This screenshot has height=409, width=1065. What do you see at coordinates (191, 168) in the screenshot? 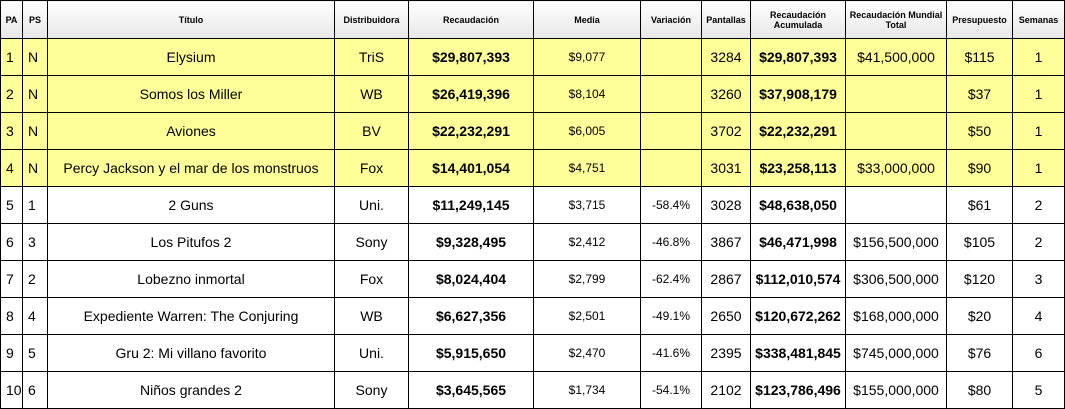
I see `cell-titulo: Percy Jackson y el mar de los monstruos` at bounding box center [191, 168].